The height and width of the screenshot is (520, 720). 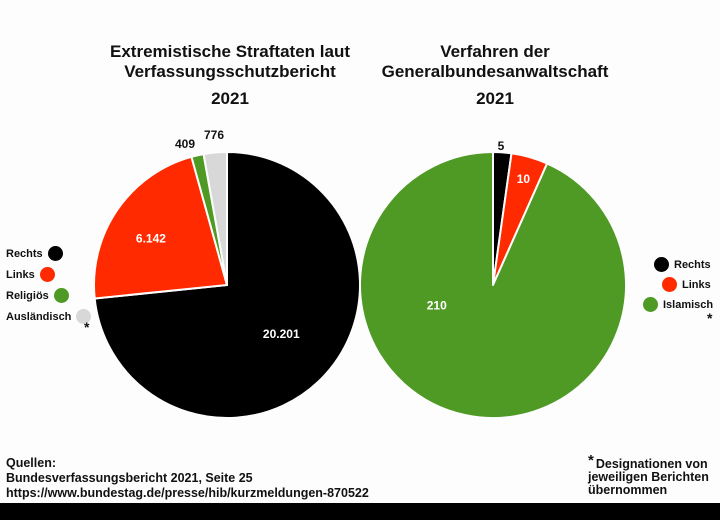 What do you see at coordinates (215, 218) in the screenshot?
I see `pie-slice-ausländisch` at bounding box center [215, 218].